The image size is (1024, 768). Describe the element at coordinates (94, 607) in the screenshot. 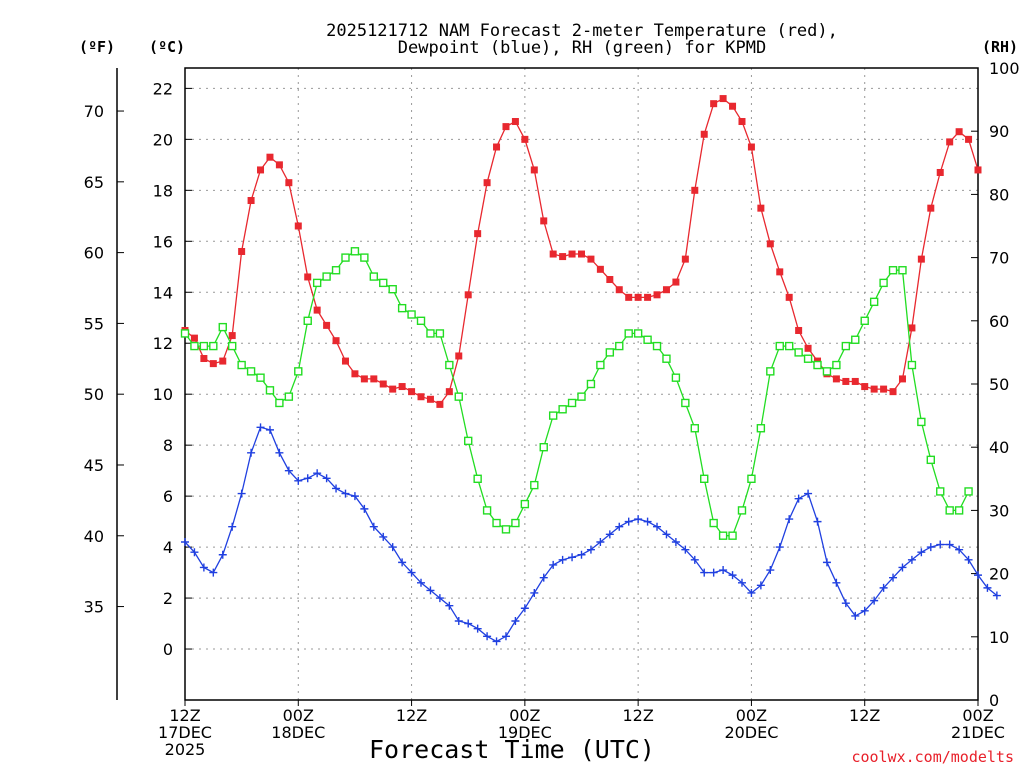

I see `fahrenheit-tick-label: 35` at that location.